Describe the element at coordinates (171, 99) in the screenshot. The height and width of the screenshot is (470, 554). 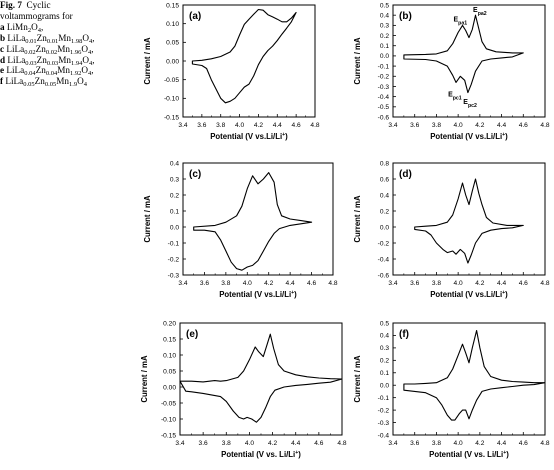
I see `y-tick-label: -0.10` at that location.